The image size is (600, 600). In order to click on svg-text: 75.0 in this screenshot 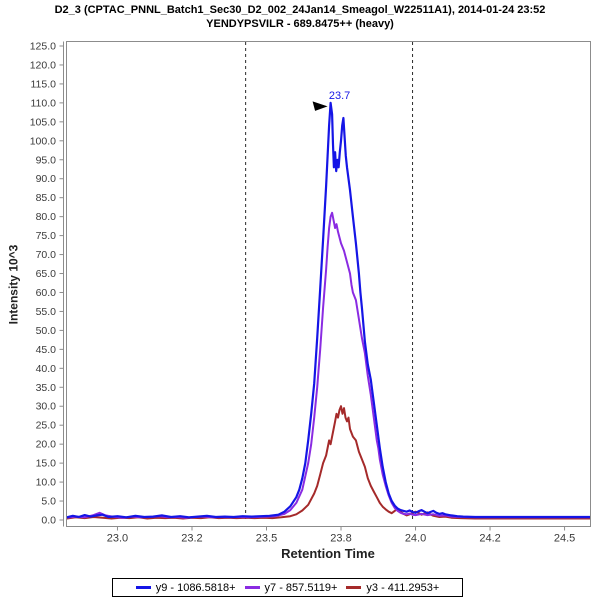, I will do `click(46, 236)`.